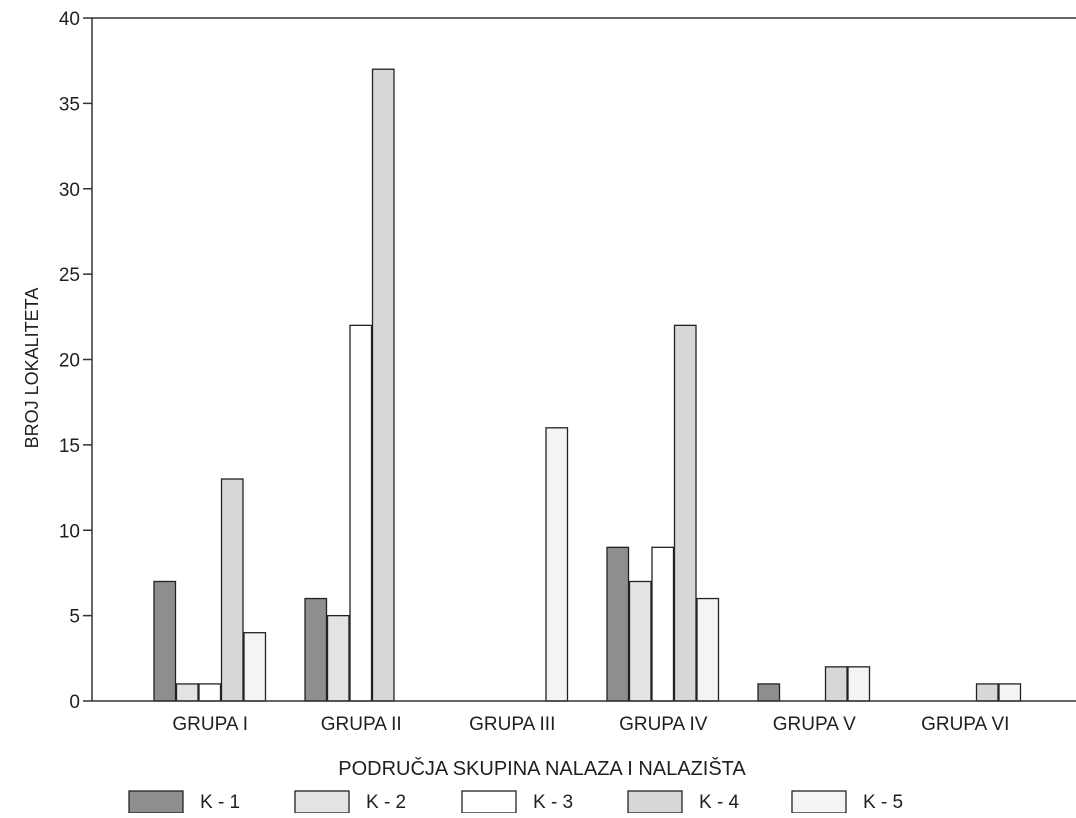 The height and width of the screenshot is (818, 1076). Describe the element at coordinates (542, 768) in the screenshot. I see `x-axis-label: PODRUČJA SKUPINA NALAZA I NALAZIŠTA` at that location.